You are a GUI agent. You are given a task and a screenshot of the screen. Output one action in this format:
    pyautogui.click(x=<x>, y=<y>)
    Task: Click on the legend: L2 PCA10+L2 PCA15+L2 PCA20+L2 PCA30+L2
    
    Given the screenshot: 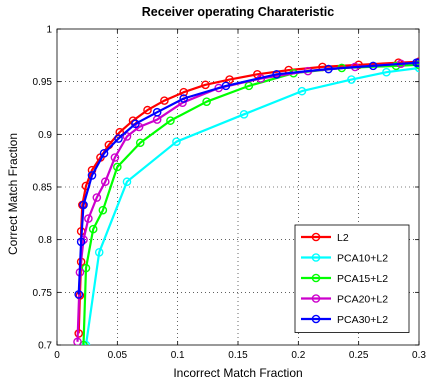 What is the action you would take?
    pyautogui.click(x=352, y=278)
    